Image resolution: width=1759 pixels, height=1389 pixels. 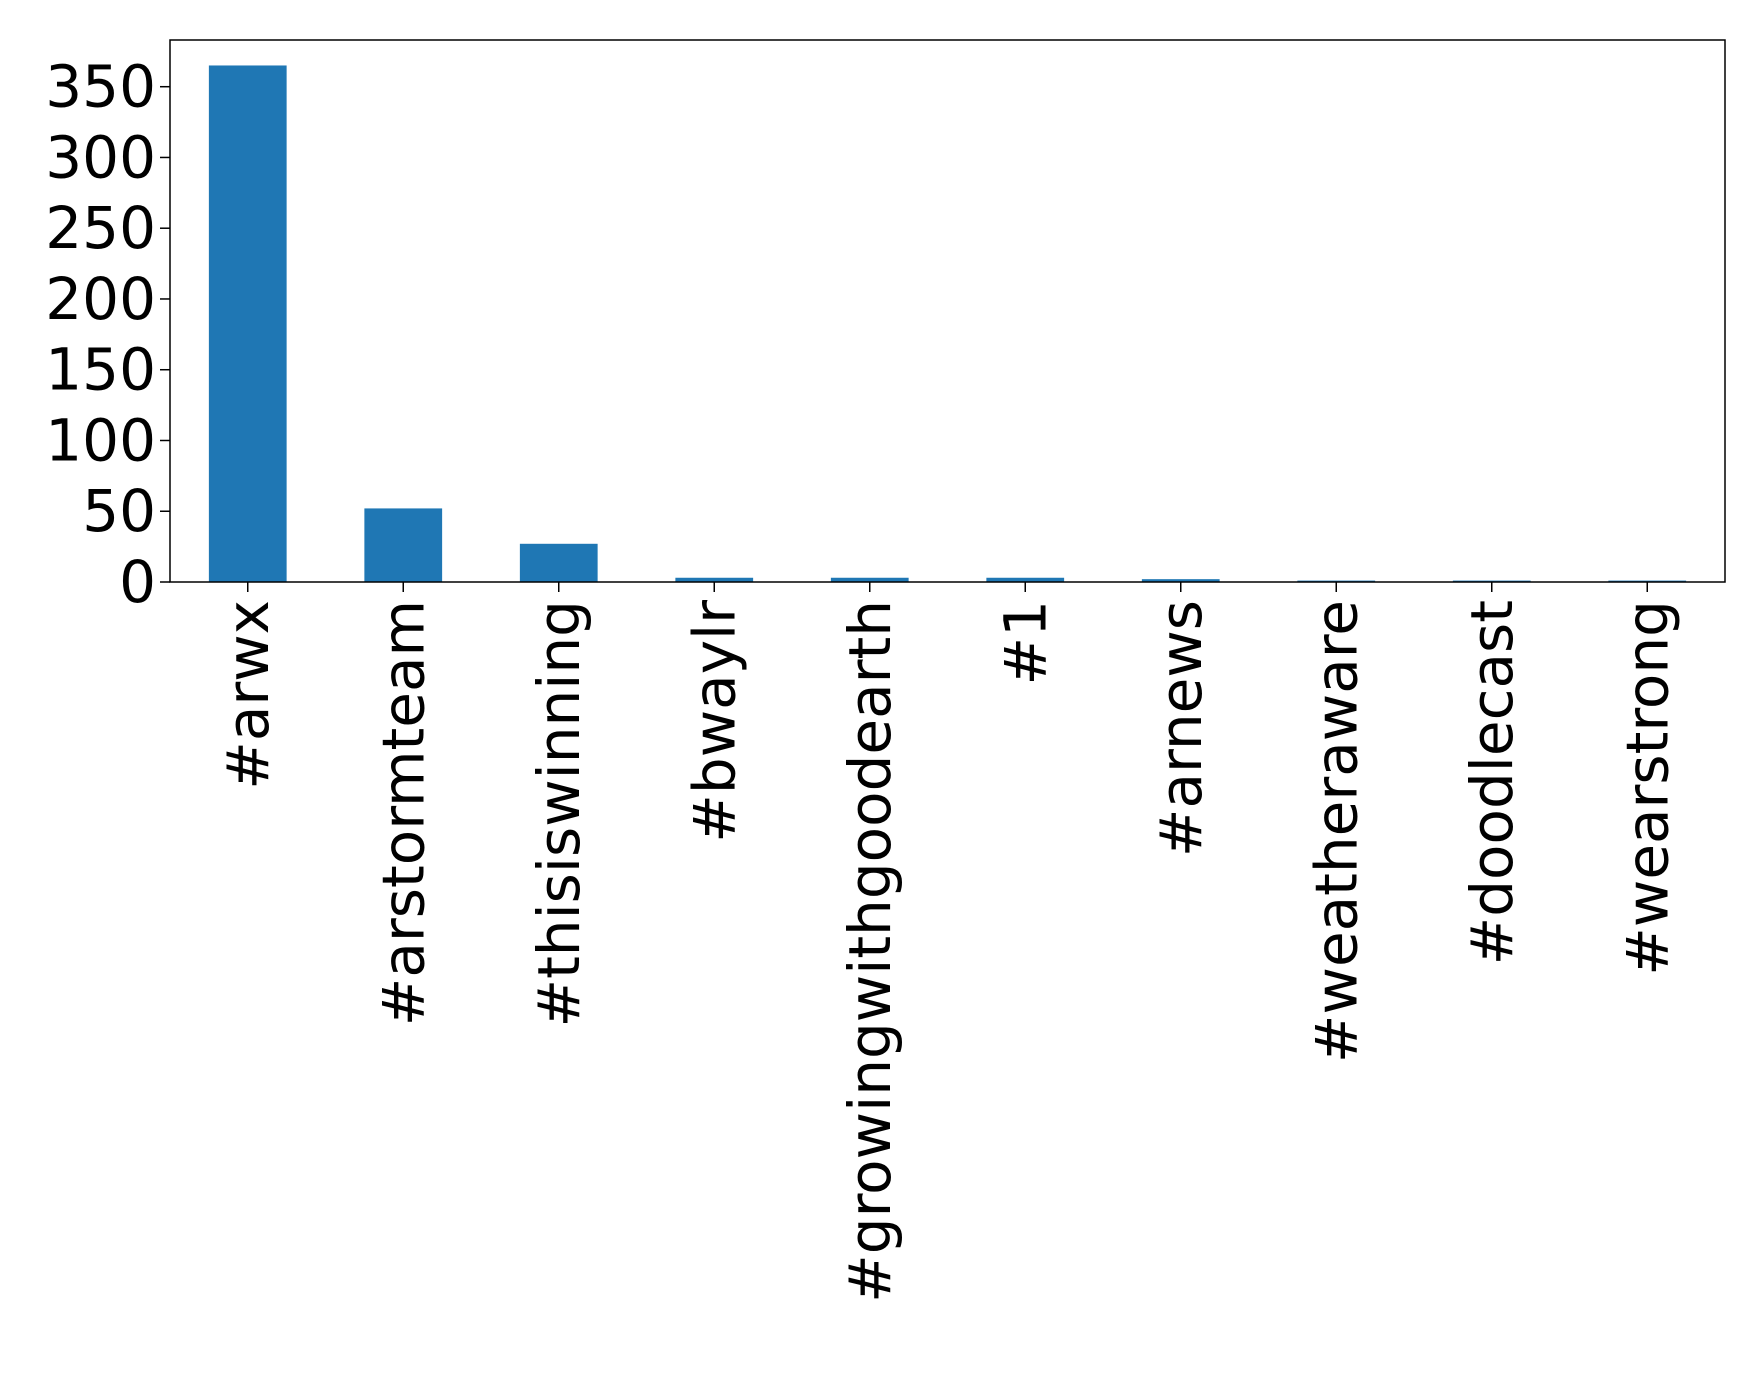 What do you see at coordinates (100, 370) in the screenshot?
I see `y-tick-label: 150` at bounding box center [100, 370].